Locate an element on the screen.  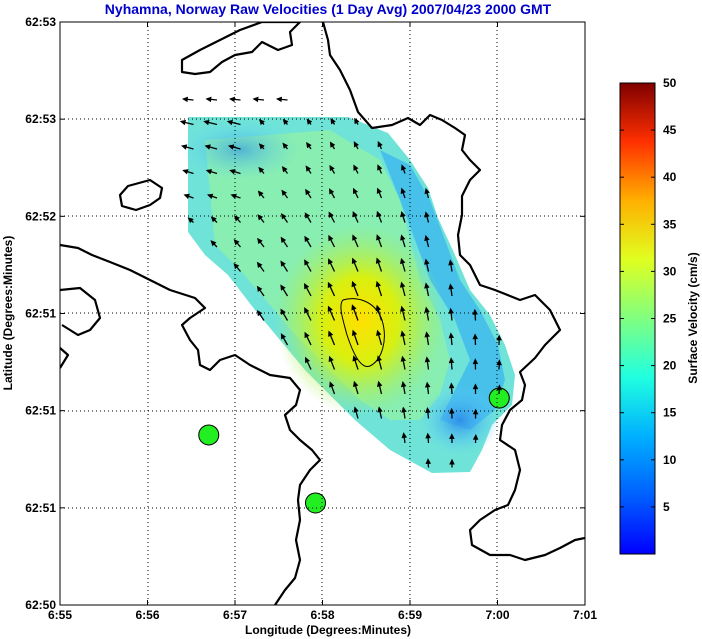
velocity-field-blue-band is located at coordinates (442, 290).